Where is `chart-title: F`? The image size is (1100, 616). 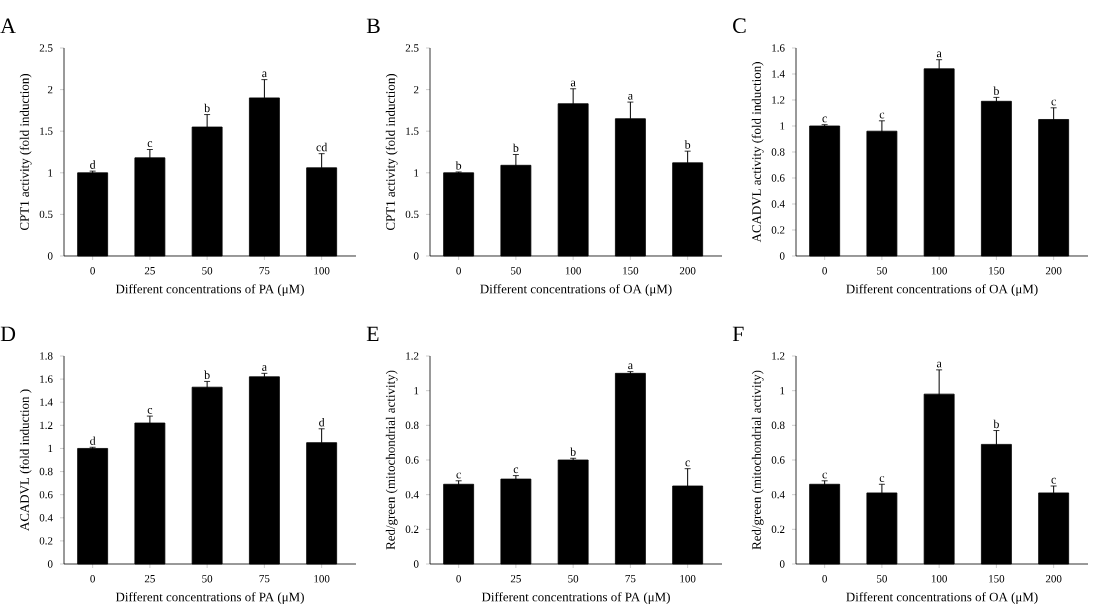
chart-title: F is located at coordinates (738, 334).